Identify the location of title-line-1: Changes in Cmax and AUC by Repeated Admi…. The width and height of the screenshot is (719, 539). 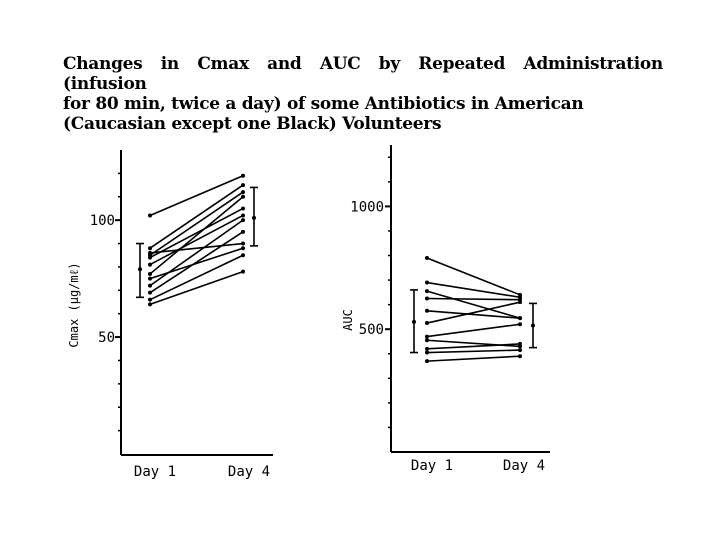
(363, 74).